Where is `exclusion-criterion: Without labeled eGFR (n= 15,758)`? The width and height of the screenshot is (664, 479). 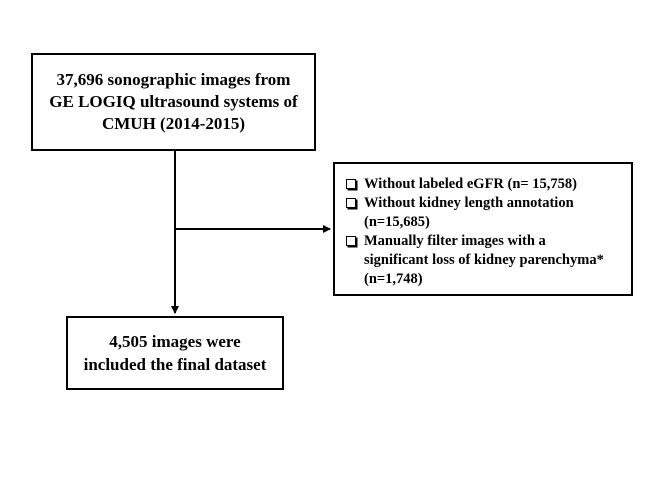 exclusion-criterion: Without labeled eGFR (n= 15,758) is located at coordinates (484, 184).